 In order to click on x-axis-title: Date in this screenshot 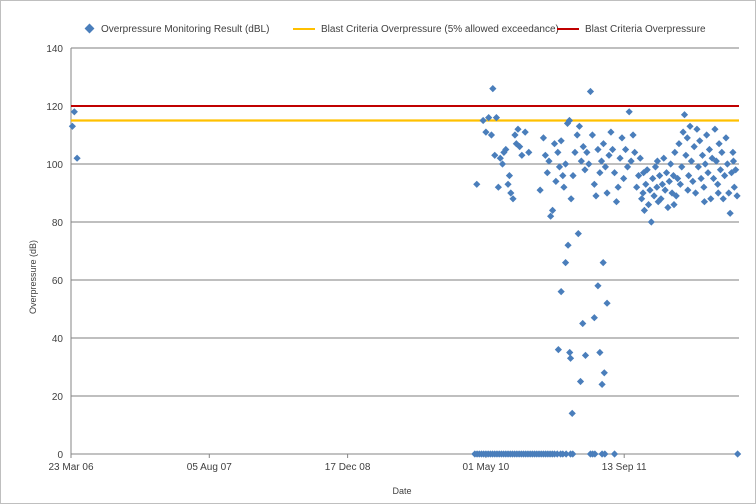, I will do `click(401, 491)`.